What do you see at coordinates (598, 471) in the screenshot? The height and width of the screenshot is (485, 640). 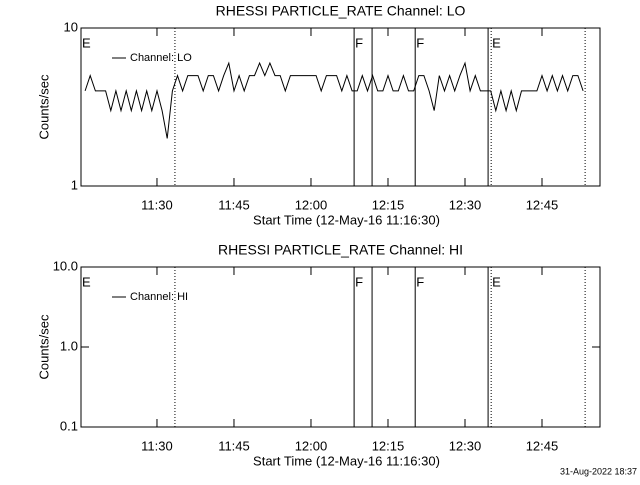 I see `timestamp: 31-Aug-2022 18:37` at bounding box center [598, 471].